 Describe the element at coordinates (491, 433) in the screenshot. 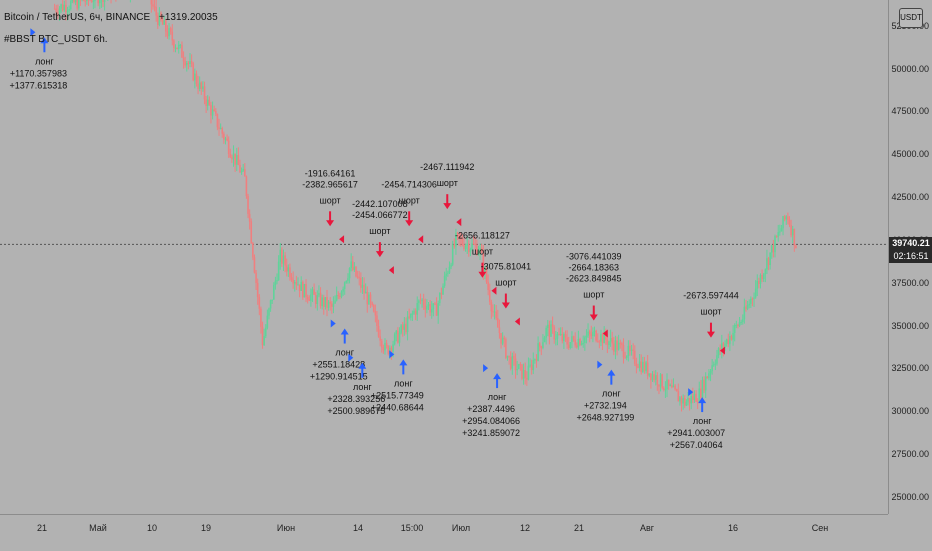

I see `trade-result-label: +3241.859072` at that location.